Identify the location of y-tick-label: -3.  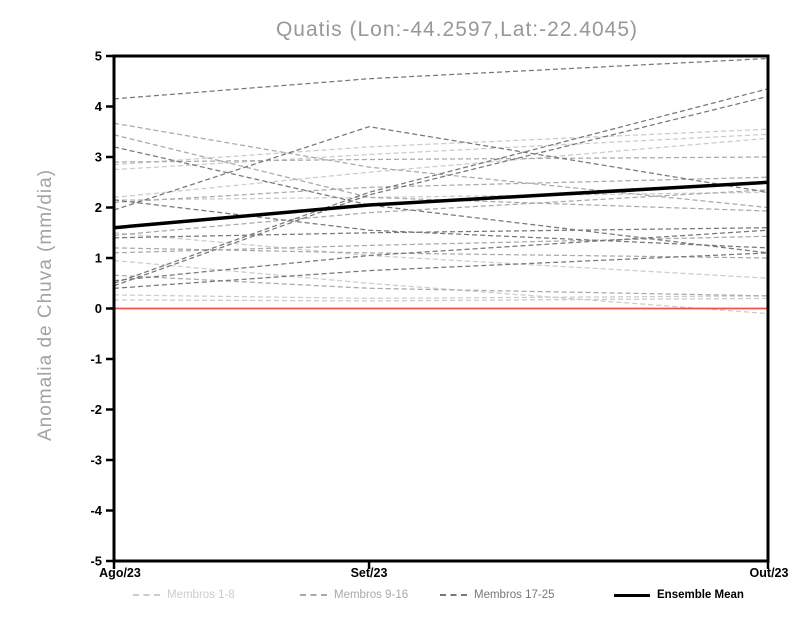
(96, 460).